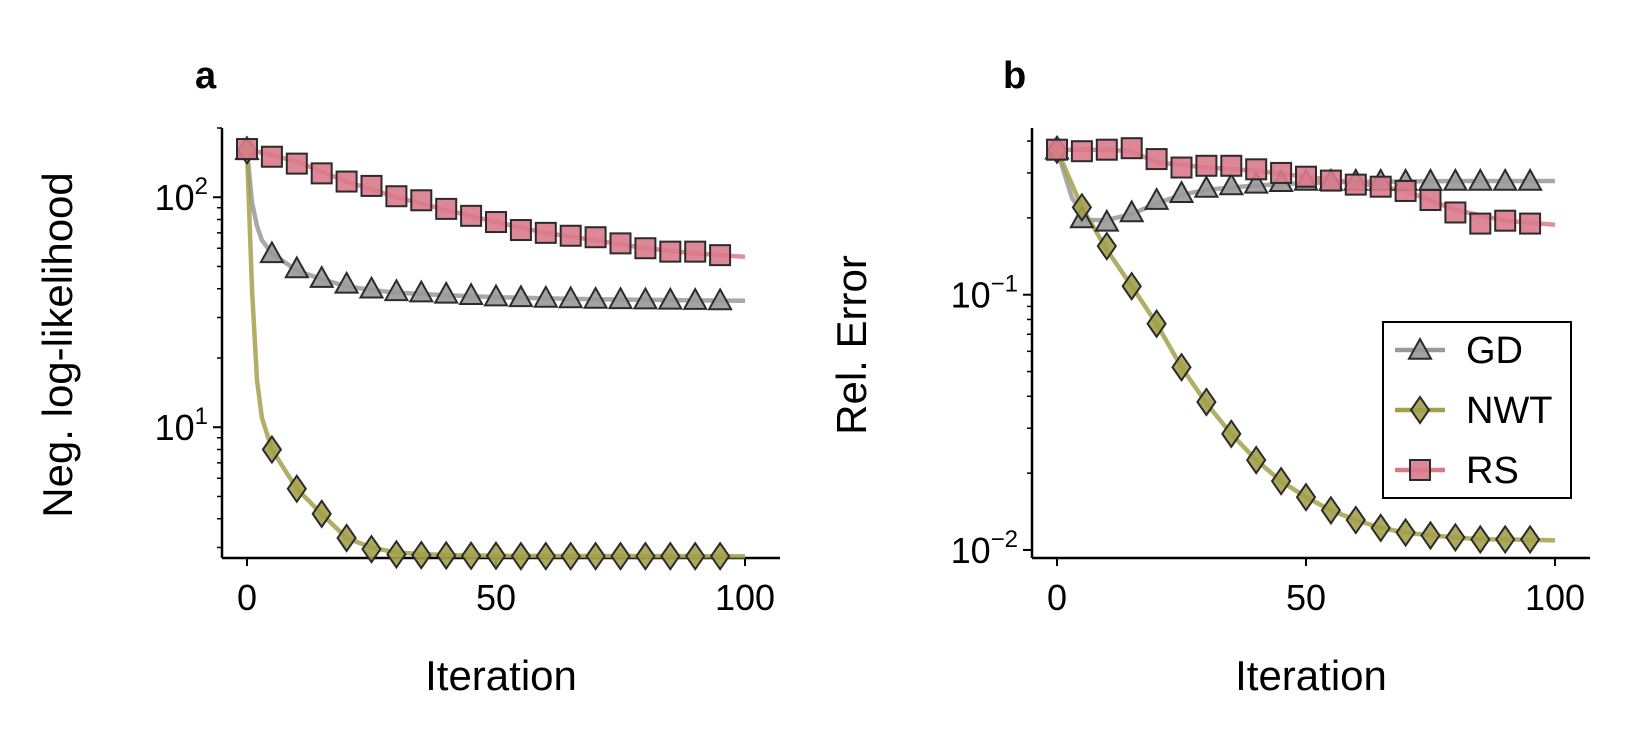 Image resolution: width=1650 pixels, height=750 pixels. I want to click on series-markers-gd, so click(483, 224).